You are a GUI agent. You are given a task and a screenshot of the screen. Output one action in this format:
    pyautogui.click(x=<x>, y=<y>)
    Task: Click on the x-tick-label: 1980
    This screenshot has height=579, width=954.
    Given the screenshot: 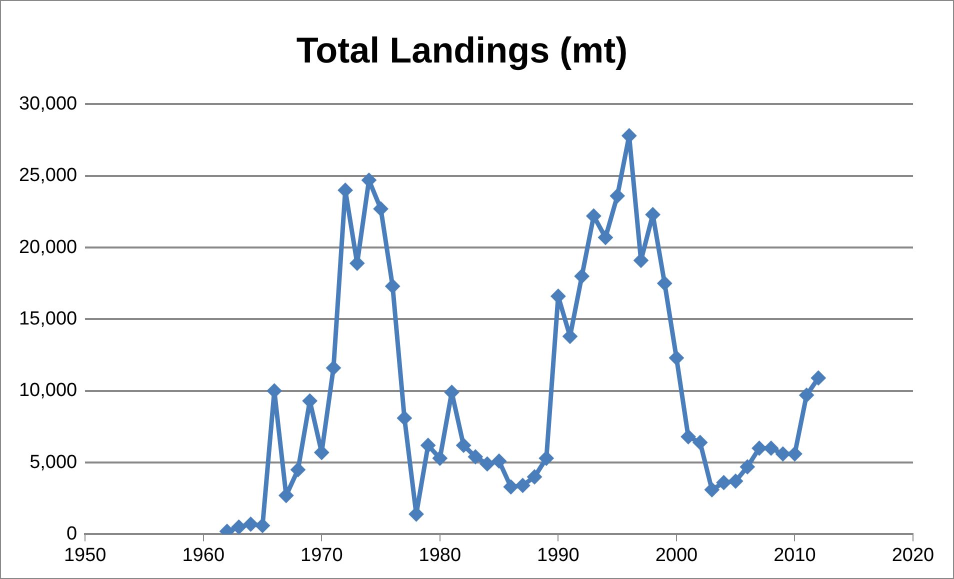 What is the action you would take?
    pyautogui.click(x=440, y=555)
    